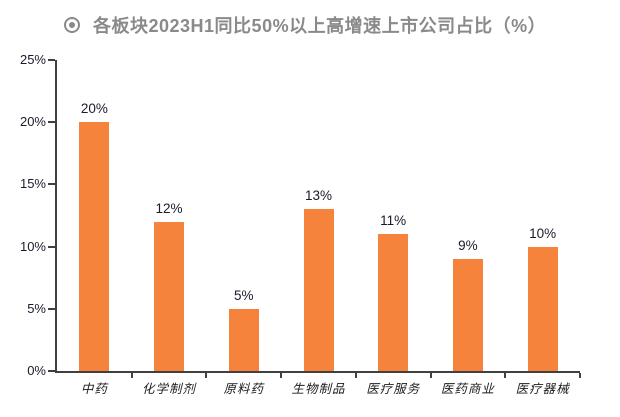 The height and width of the screenshot is (417, 620). Describe the element at coordinates (320, 26) in the screenshot. I see `chart-title: 各板块2023H1同比50%以上高增速上市公司占比（%）` at that location.